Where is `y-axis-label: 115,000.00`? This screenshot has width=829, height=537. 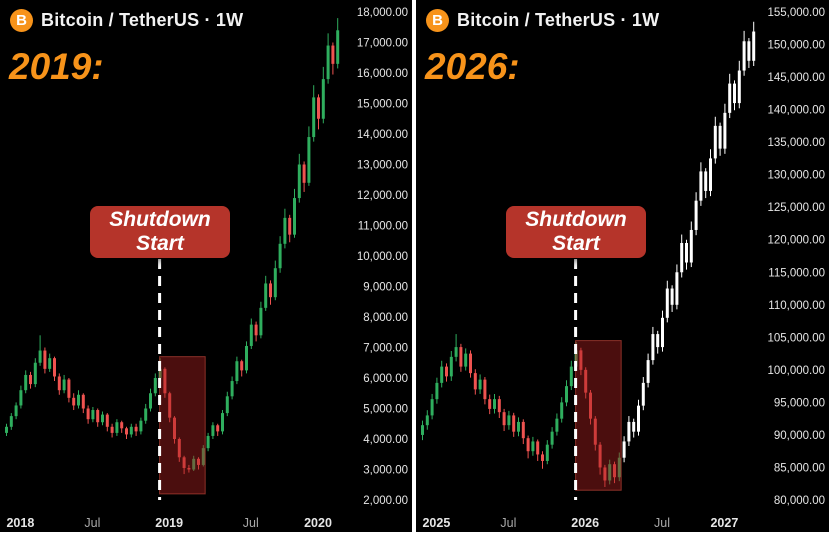
y-axis-label: 115,000.00 is located at coordinates (796, 273).